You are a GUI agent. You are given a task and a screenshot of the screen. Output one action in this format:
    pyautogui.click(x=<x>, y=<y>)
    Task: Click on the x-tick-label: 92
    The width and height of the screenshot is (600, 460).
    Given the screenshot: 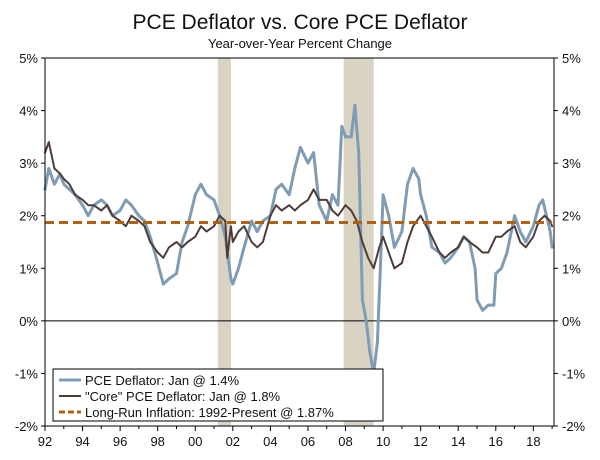 What is the action you would take?
    pyautogui.click(x=45, y=441)
    